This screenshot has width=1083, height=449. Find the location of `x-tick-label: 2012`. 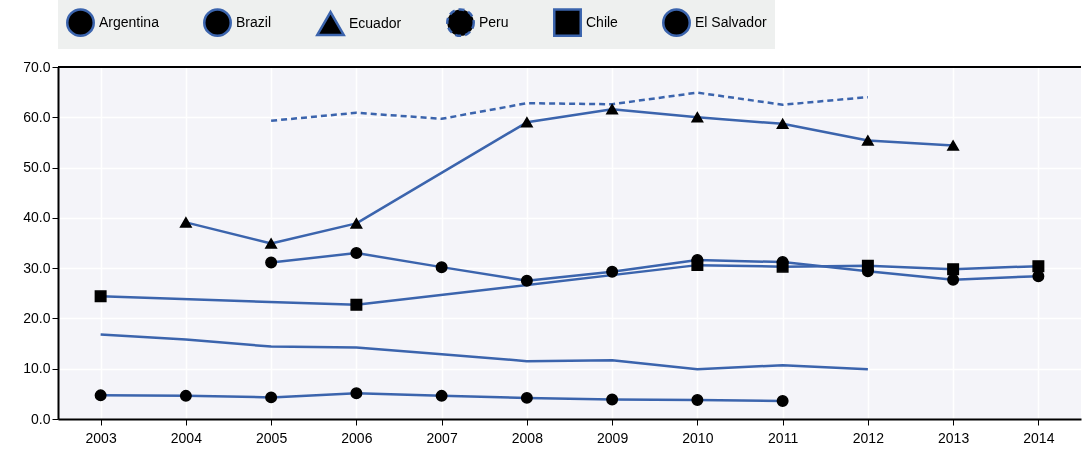

x-tick-label: 2012 is located at coordinates (868, 437).